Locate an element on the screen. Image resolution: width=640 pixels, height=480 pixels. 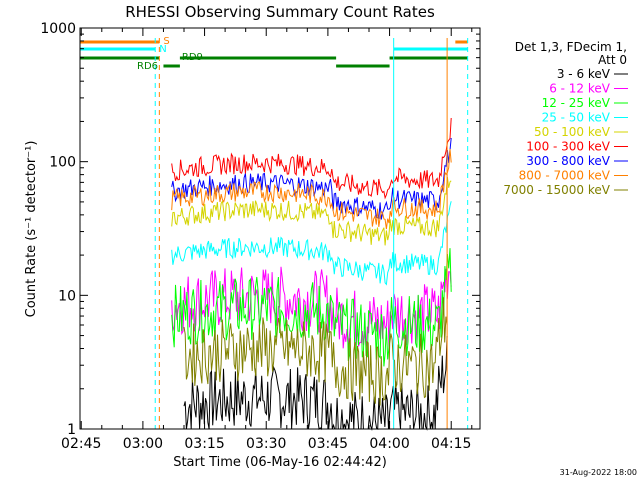
legend-entry: 100 - 300 keV is located at coordinates (568, 147).